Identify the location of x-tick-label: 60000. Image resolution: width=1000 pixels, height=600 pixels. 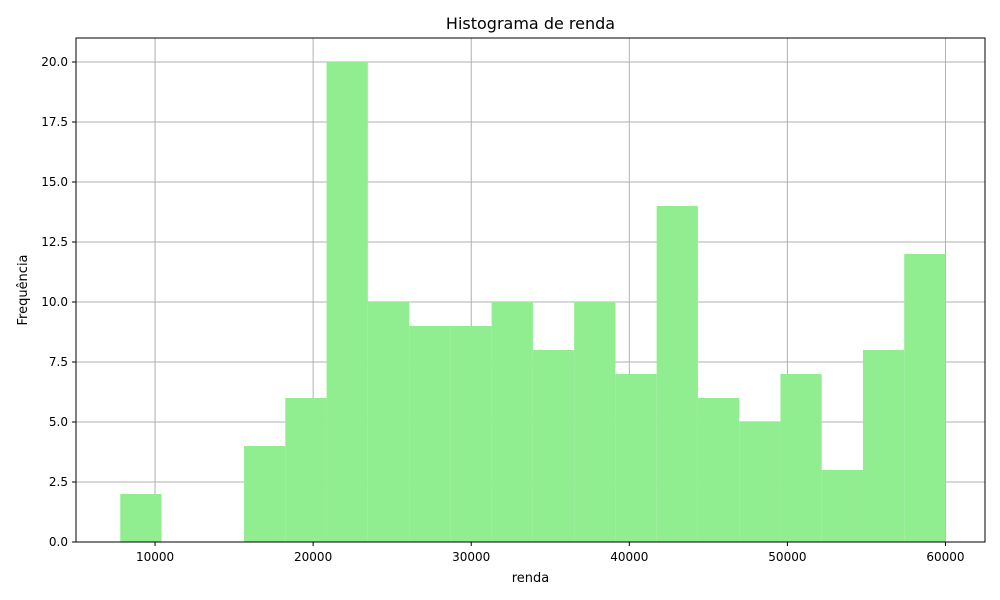
(945, 557).